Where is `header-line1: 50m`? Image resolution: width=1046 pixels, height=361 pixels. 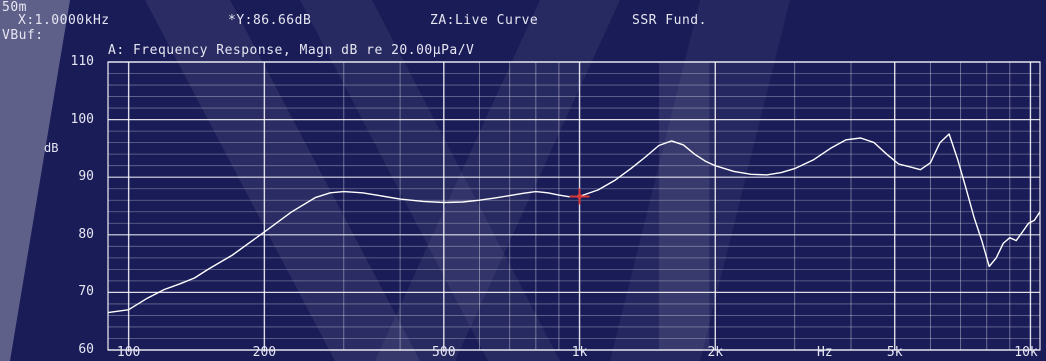
header-line1: 50m is located at coordinates (14, 7).